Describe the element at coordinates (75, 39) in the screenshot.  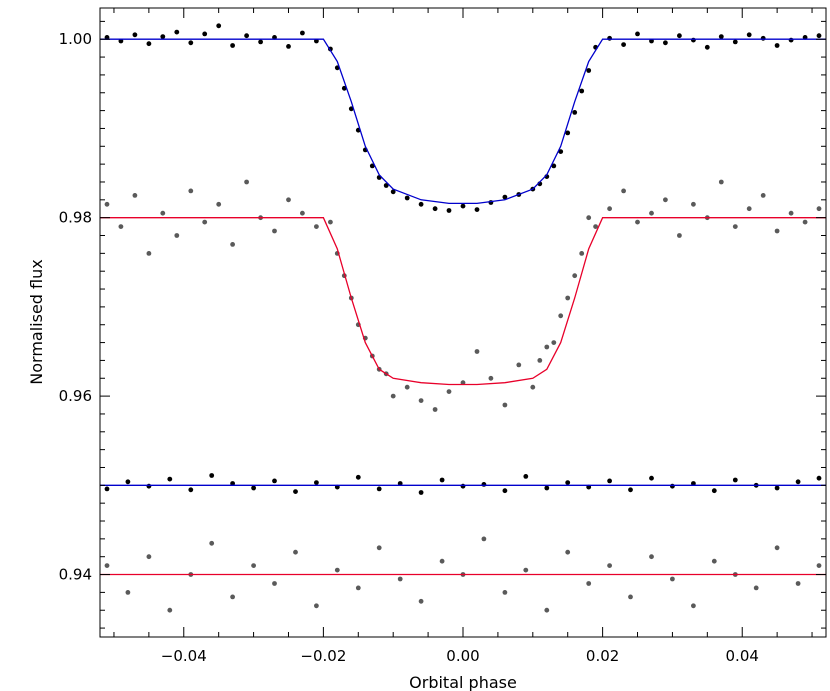
I see `y-tick-label: 1.00` at that location.